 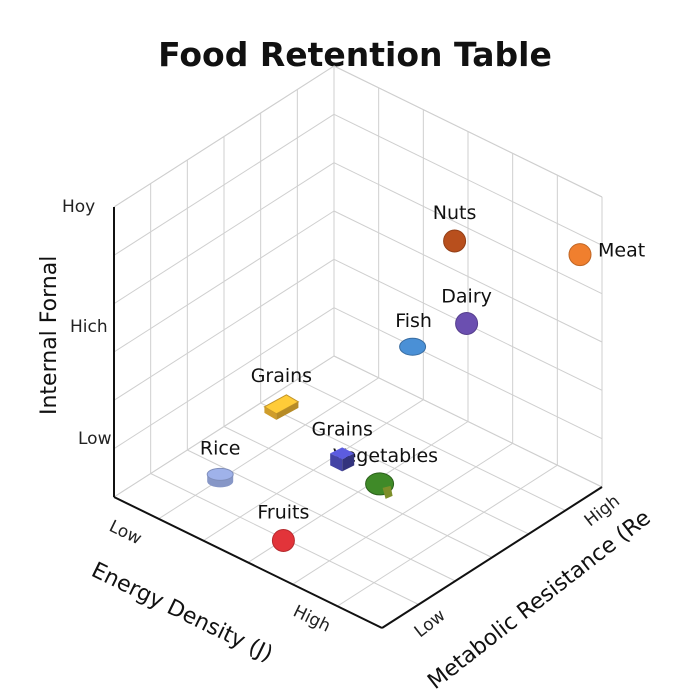 I want to click on z-axis-title: Internal Fornal, so click(x=49, y=335).